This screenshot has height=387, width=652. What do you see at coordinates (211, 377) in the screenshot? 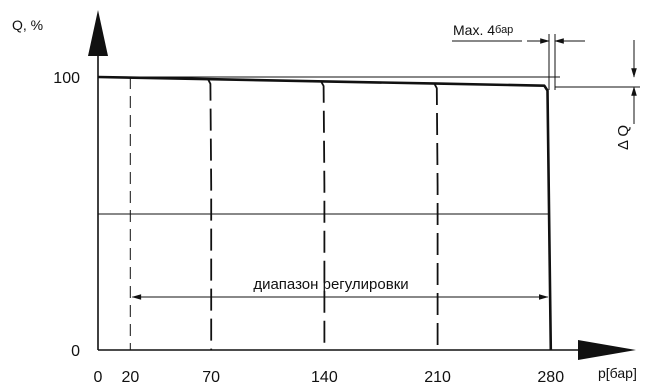
I see `x-tick-label: 70` at bounding box center [211, 377].